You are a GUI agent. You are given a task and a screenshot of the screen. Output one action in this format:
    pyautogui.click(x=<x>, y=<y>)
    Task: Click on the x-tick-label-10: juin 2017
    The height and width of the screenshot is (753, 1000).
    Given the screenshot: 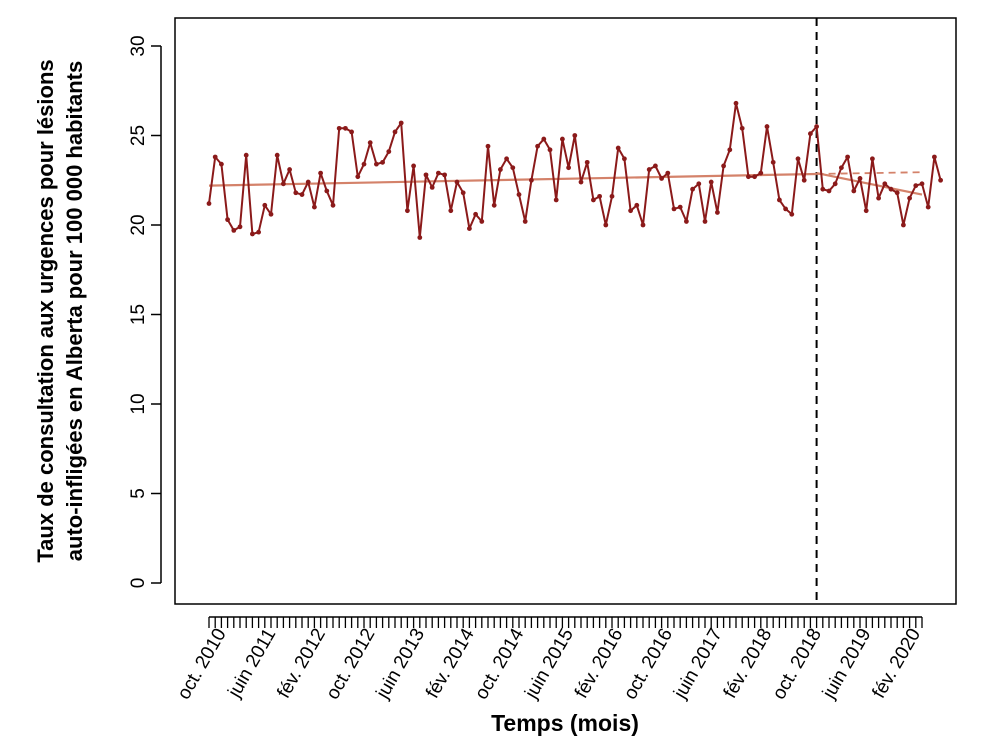 What is the action you would take?
    pyautogui.click(x=697, y=664)
    